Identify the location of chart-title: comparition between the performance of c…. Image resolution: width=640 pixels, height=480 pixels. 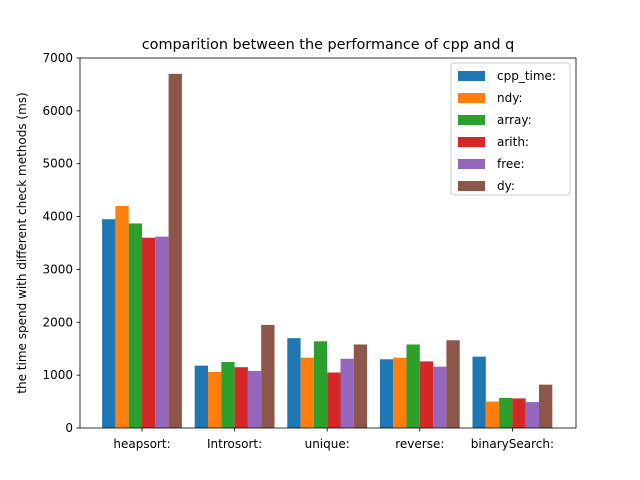
(328, 45).